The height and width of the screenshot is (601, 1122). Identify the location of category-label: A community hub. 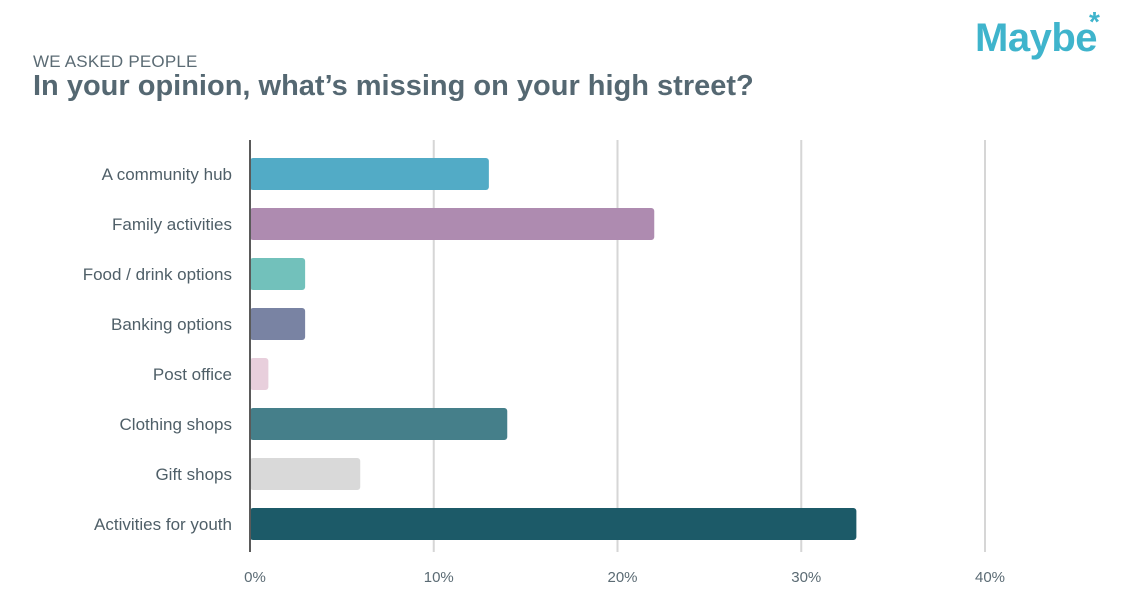
(167, 174).